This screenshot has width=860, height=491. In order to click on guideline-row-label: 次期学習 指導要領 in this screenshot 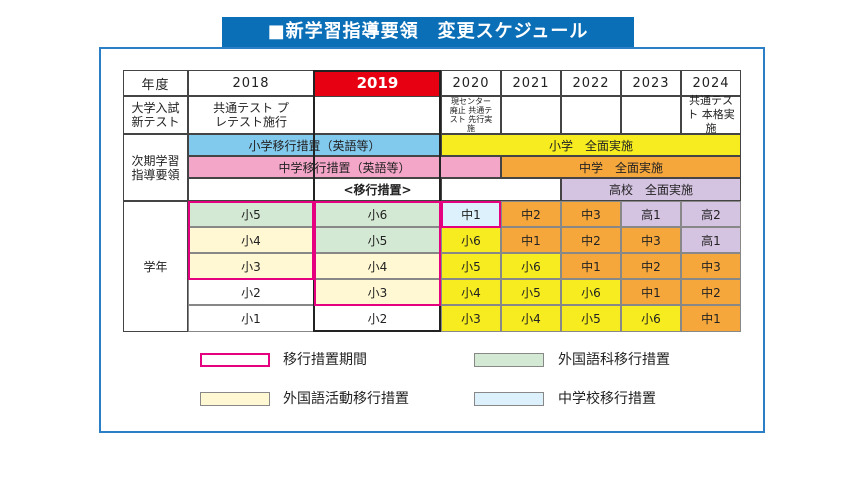, I will do `click(155, 167)`.